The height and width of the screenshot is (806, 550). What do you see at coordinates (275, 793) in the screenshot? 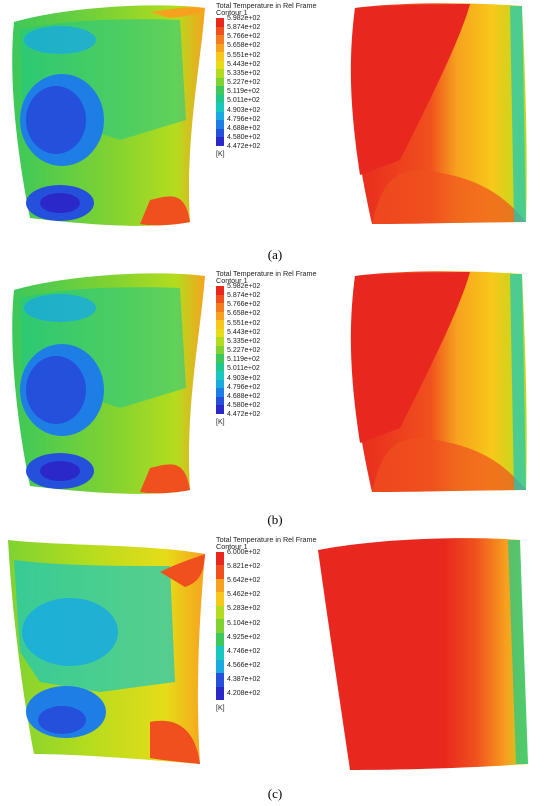
I see `caption-c: (c)` at bounding box center [275, 793].